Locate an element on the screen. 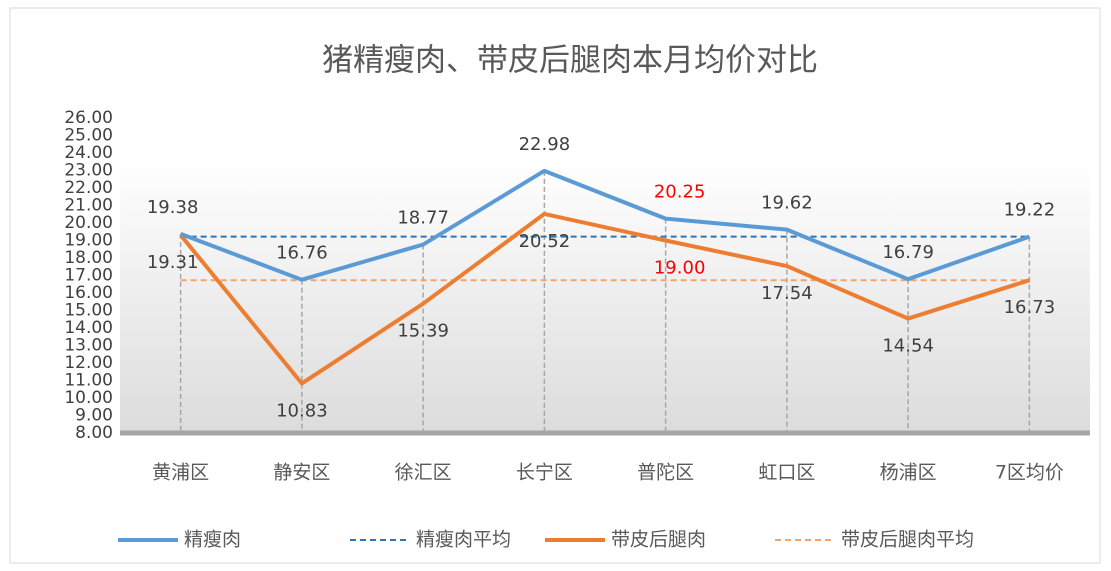  data-label: 19.31 is located at coordinates (173, 262).